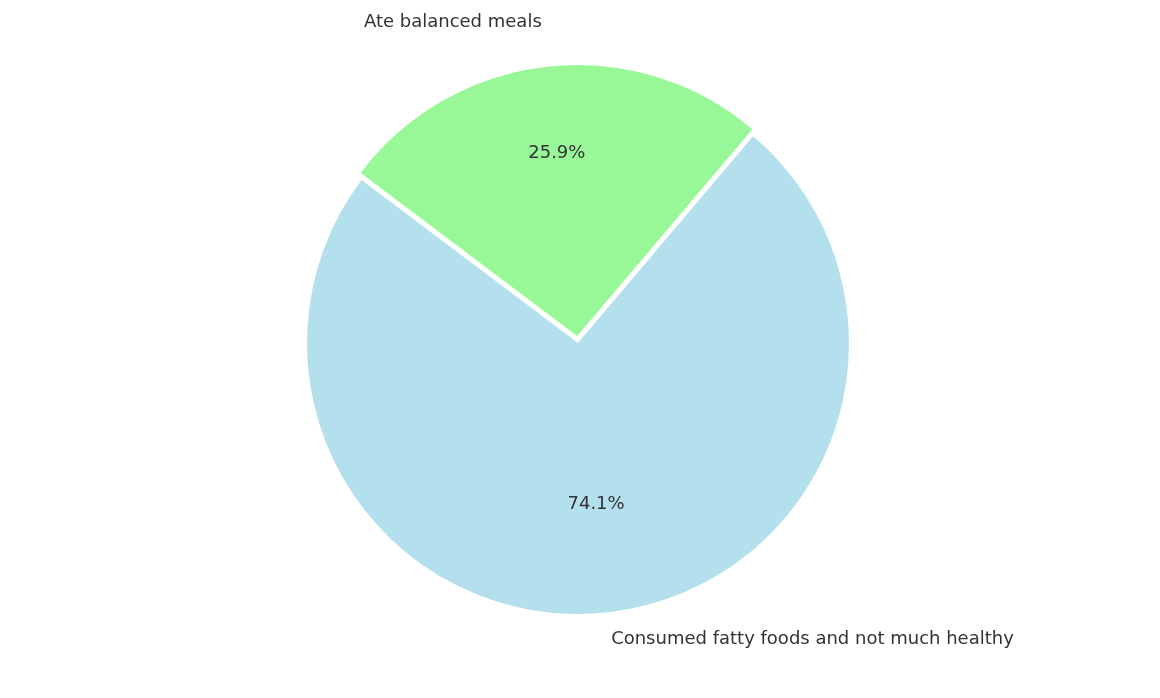 This screenshot has width=1160, height=698. Describe the element at coordinates (596, 503) in the screenshot. I see `data-label: 74.1%` at that location.